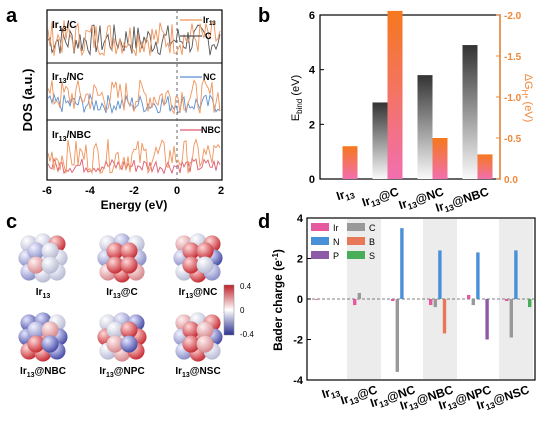  Describe the element at coordinates (312, 16) in the screenshot. I see `ytick-label: 6` at that location.